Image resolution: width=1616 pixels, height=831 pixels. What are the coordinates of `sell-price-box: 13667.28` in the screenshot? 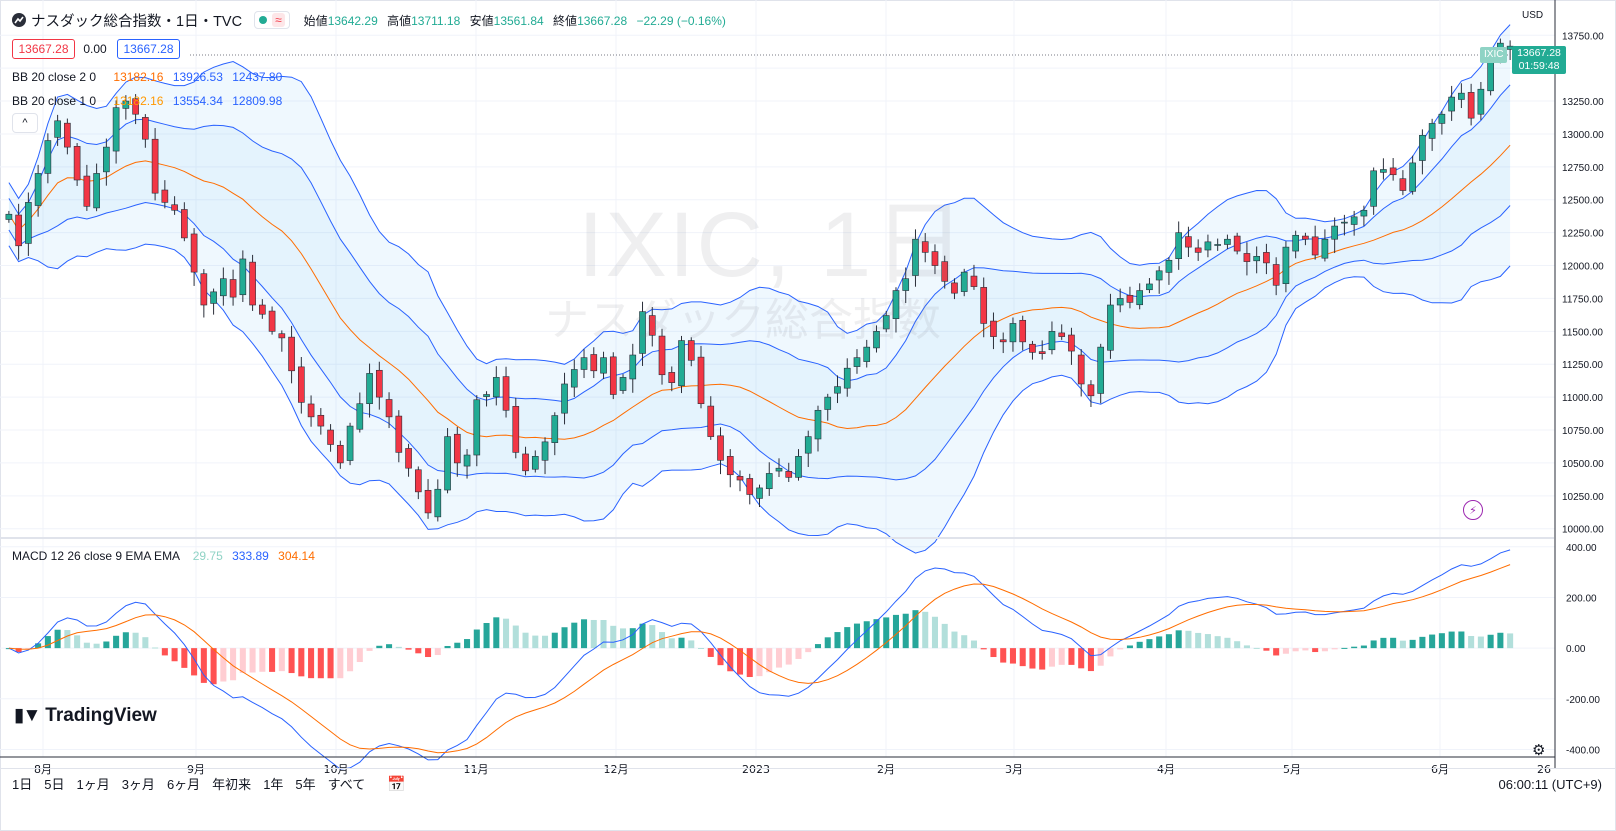 It's located at (43, 49).